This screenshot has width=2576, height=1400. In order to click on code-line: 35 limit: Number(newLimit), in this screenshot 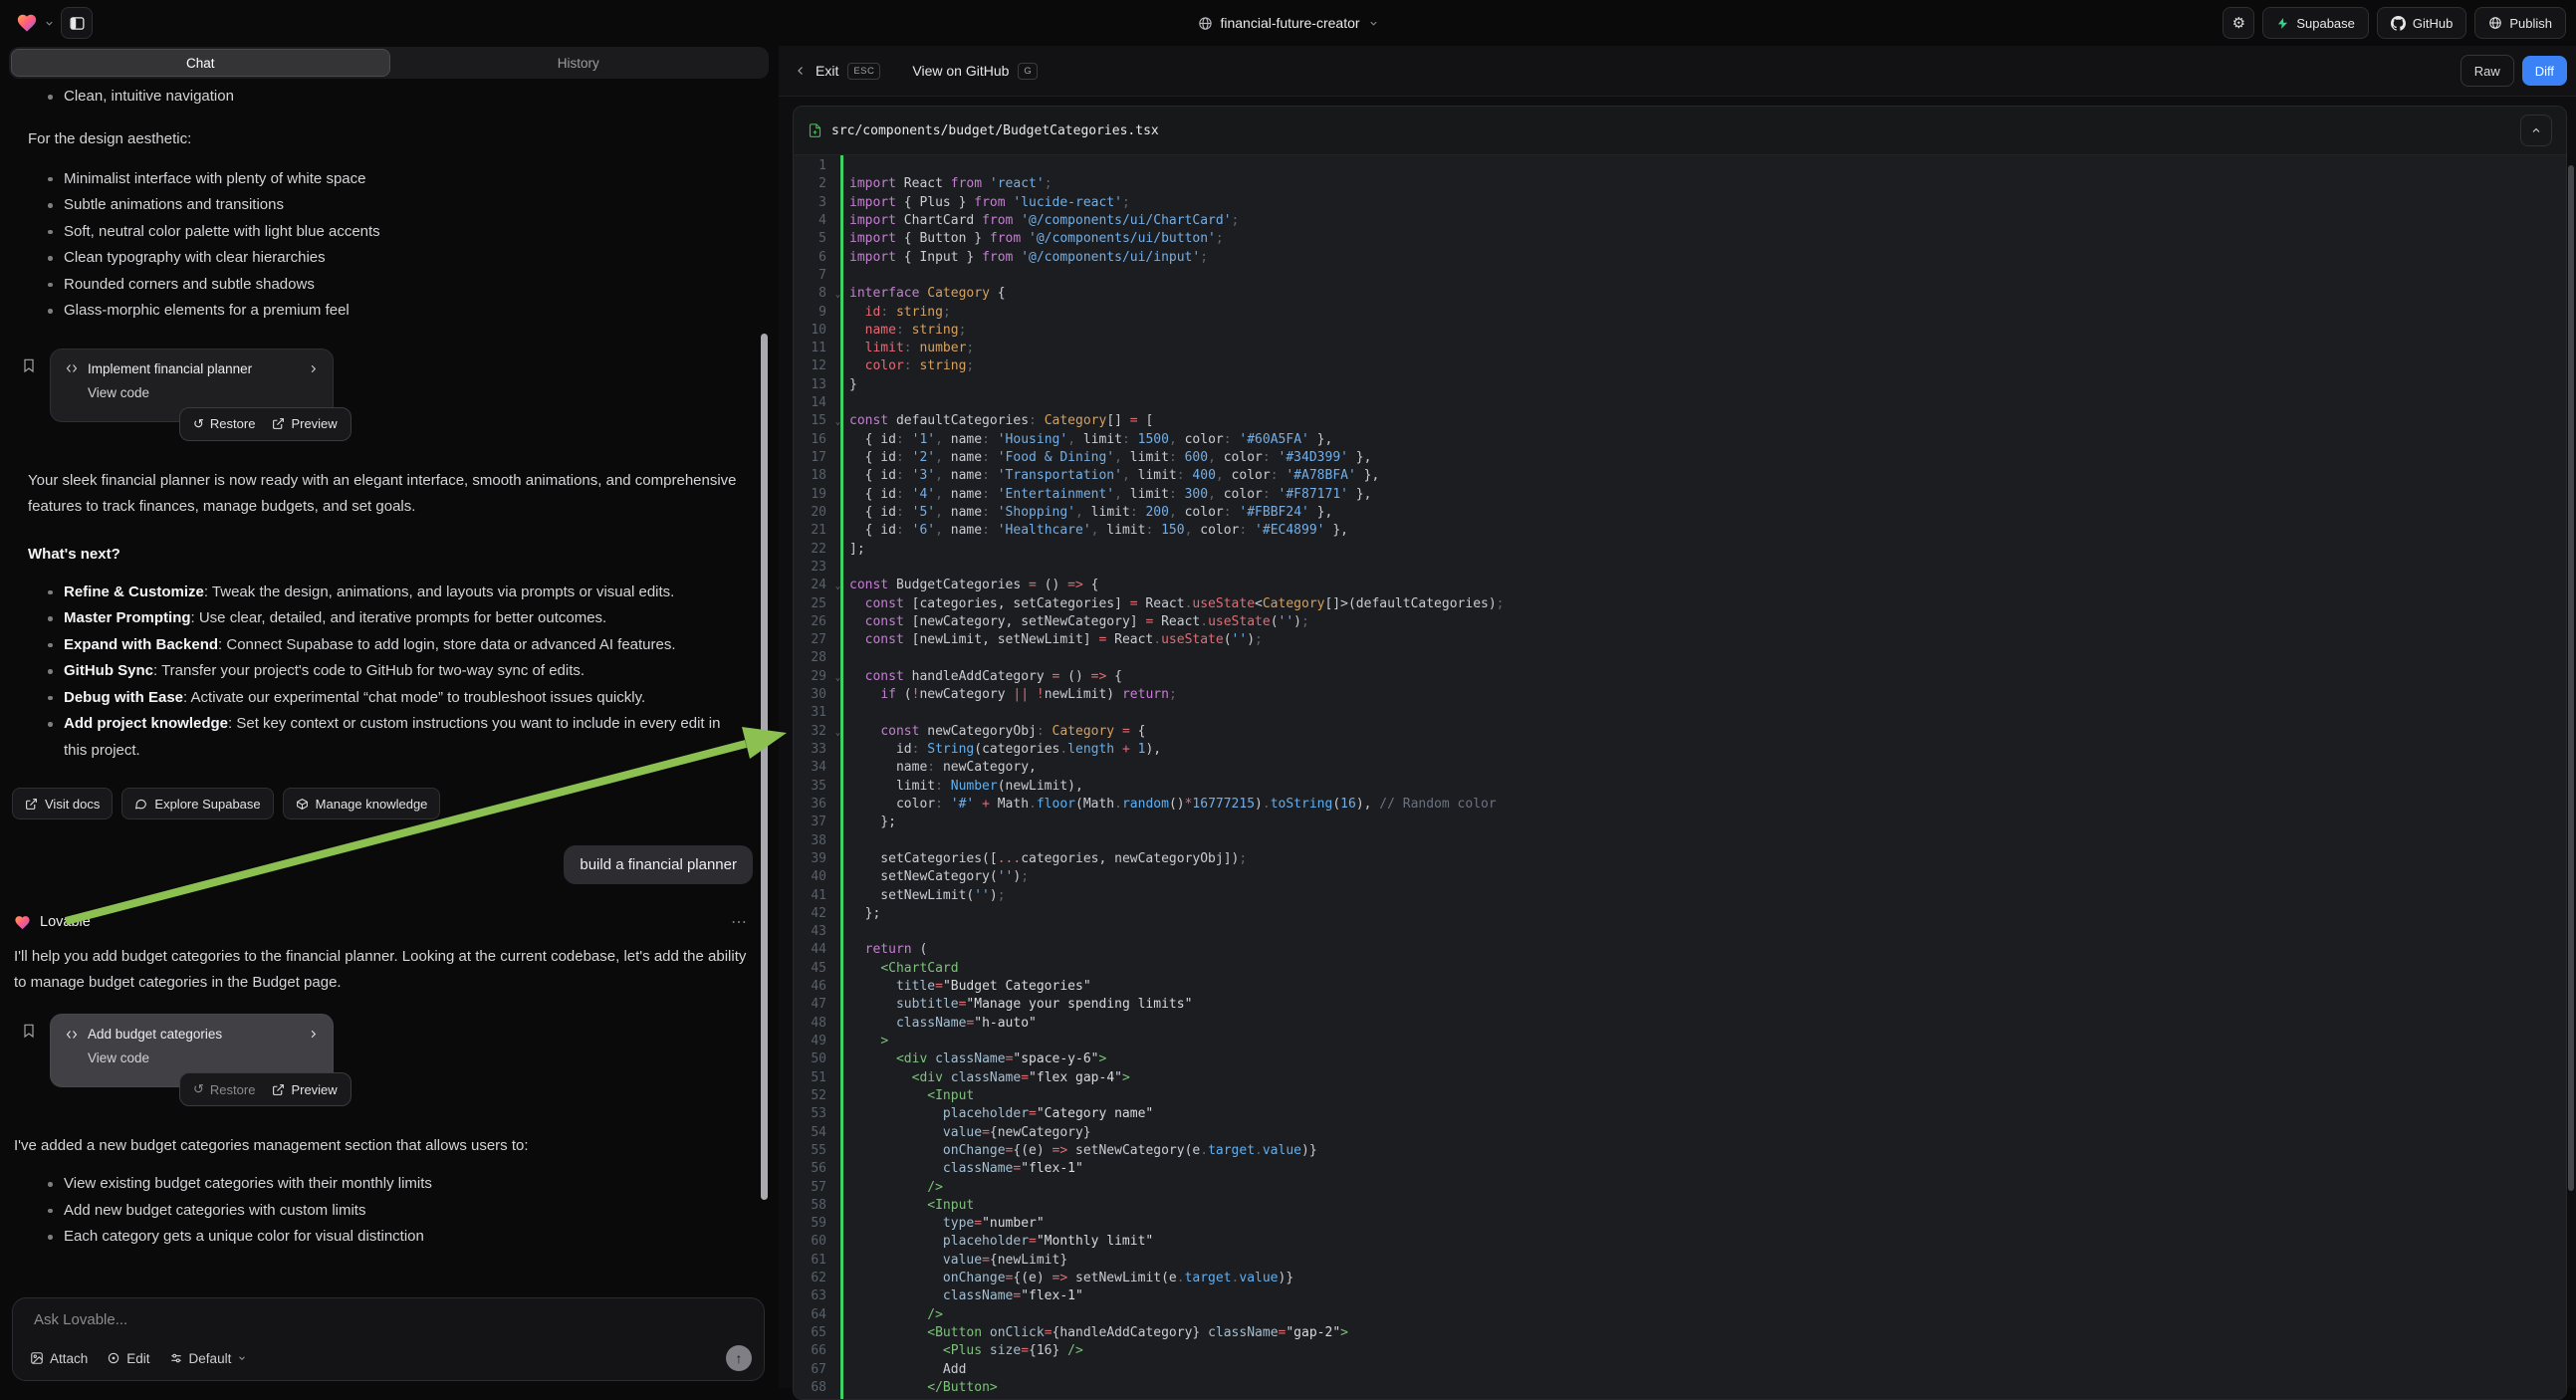, I will do `click(1680, 787)`.